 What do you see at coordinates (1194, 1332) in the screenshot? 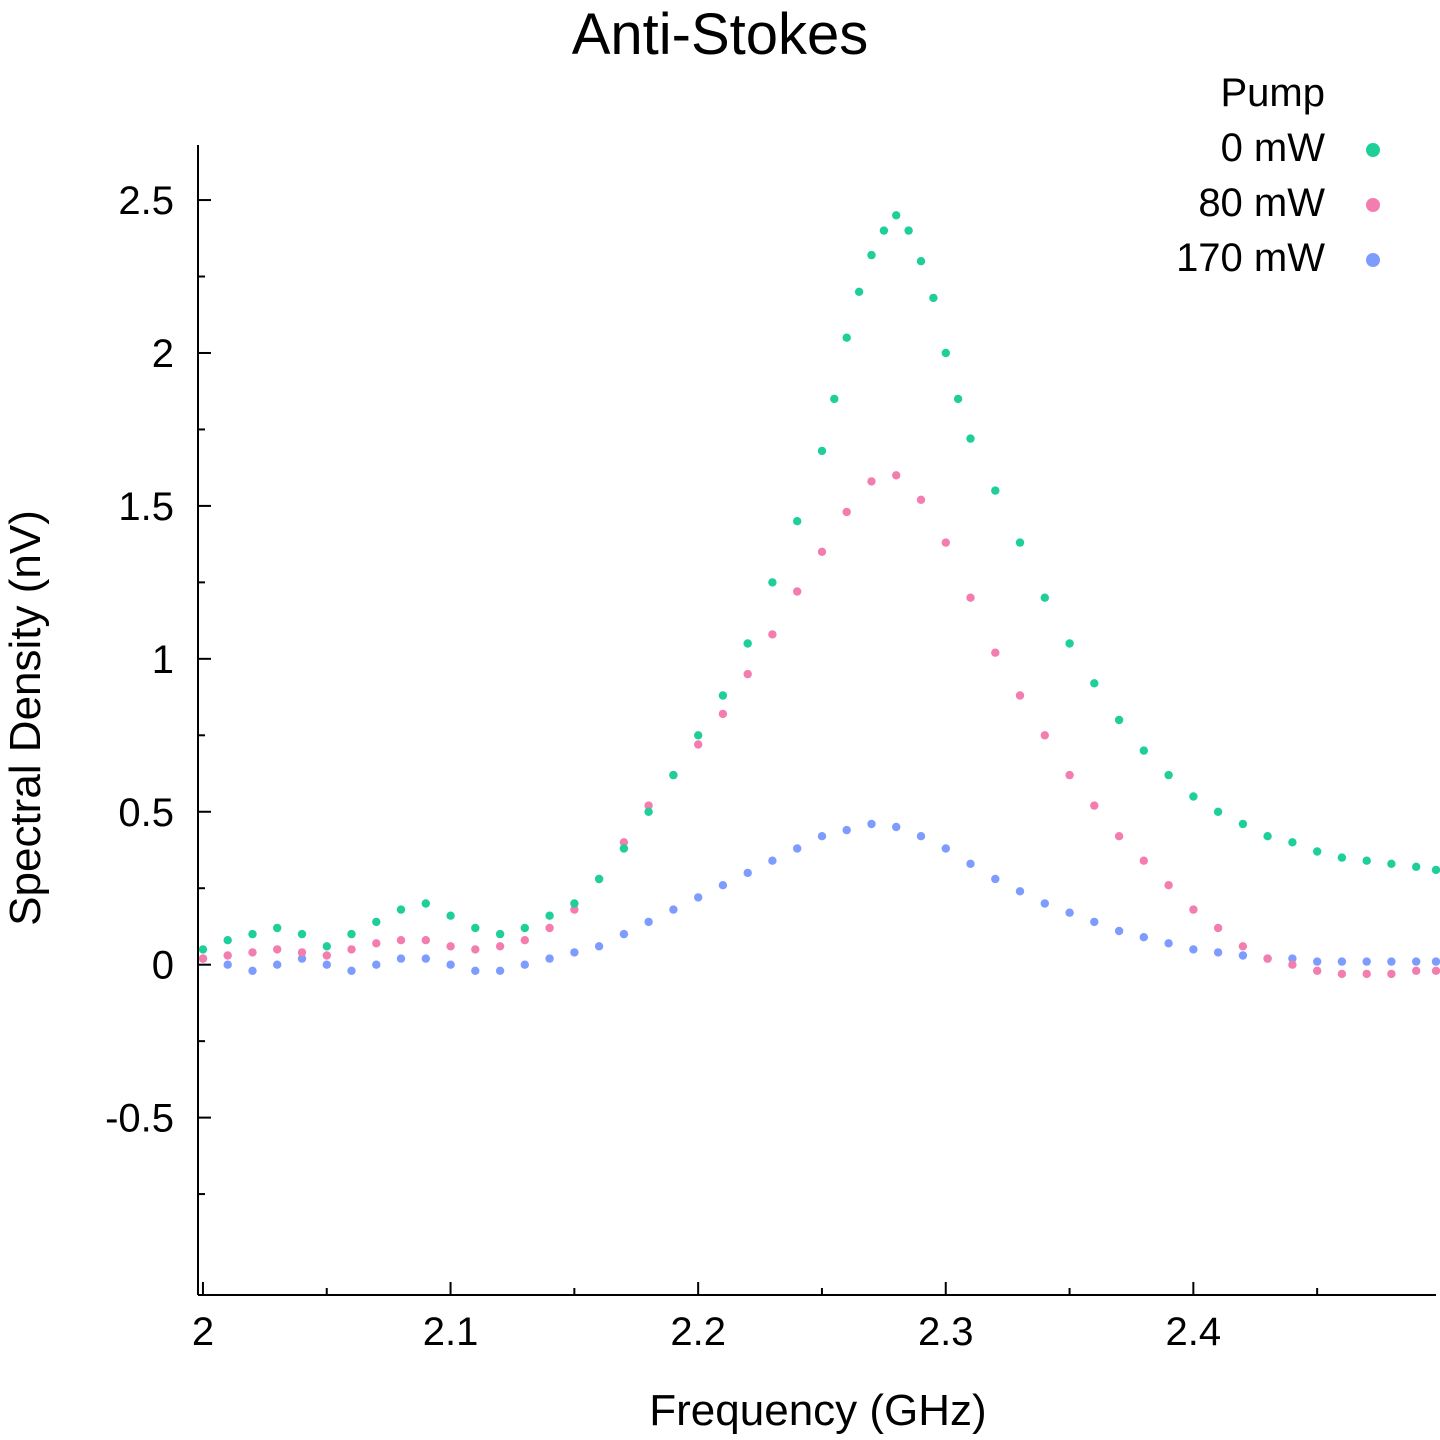
I see `x-tick-label: 2.4` at bounding box center [1194, 1332].